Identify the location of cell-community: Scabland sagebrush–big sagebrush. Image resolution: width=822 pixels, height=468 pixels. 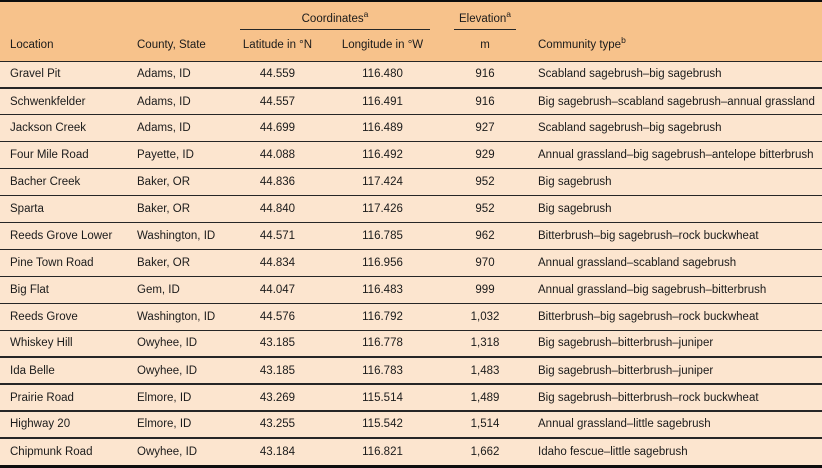
(630, 74).